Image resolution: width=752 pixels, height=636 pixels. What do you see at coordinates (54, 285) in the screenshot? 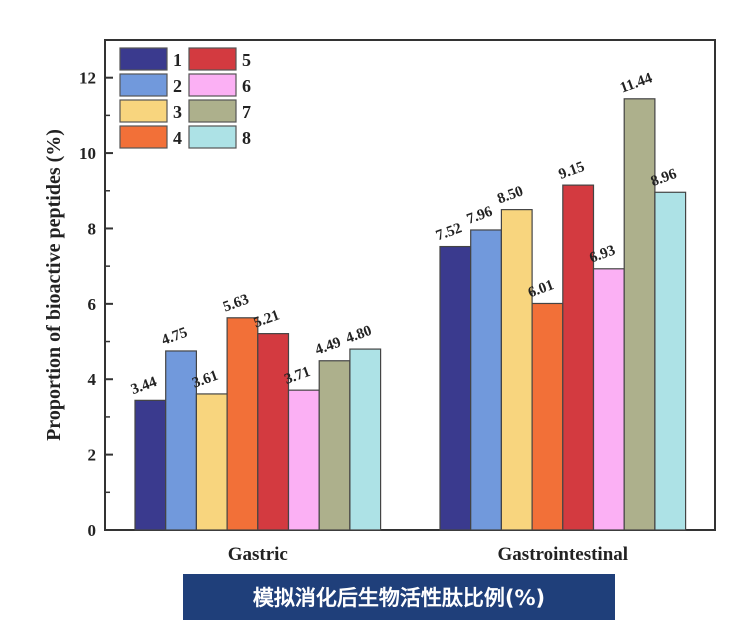
I see `y-axis-label: Proportion of bioactive peptides (%)` at bounding box center [54, 285].